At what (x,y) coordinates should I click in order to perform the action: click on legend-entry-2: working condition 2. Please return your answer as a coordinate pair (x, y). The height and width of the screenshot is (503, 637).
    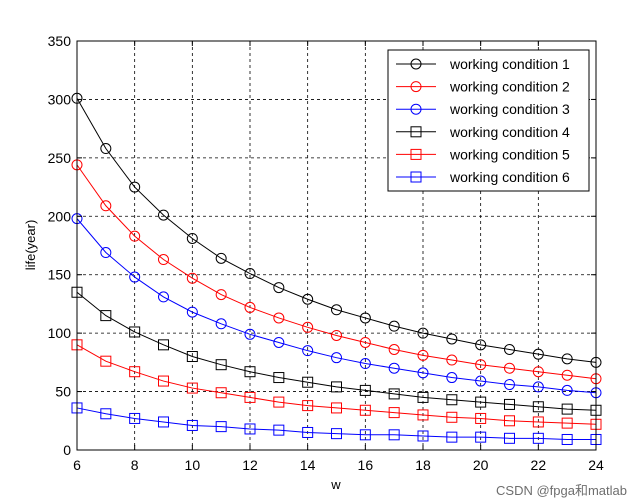
    Looking at the image, I should click on (483, 87).